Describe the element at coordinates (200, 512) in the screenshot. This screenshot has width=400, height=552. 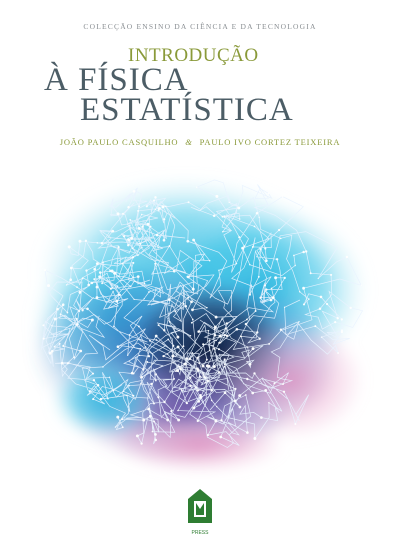
I see `press-logo-icon: PRESS` at that location.